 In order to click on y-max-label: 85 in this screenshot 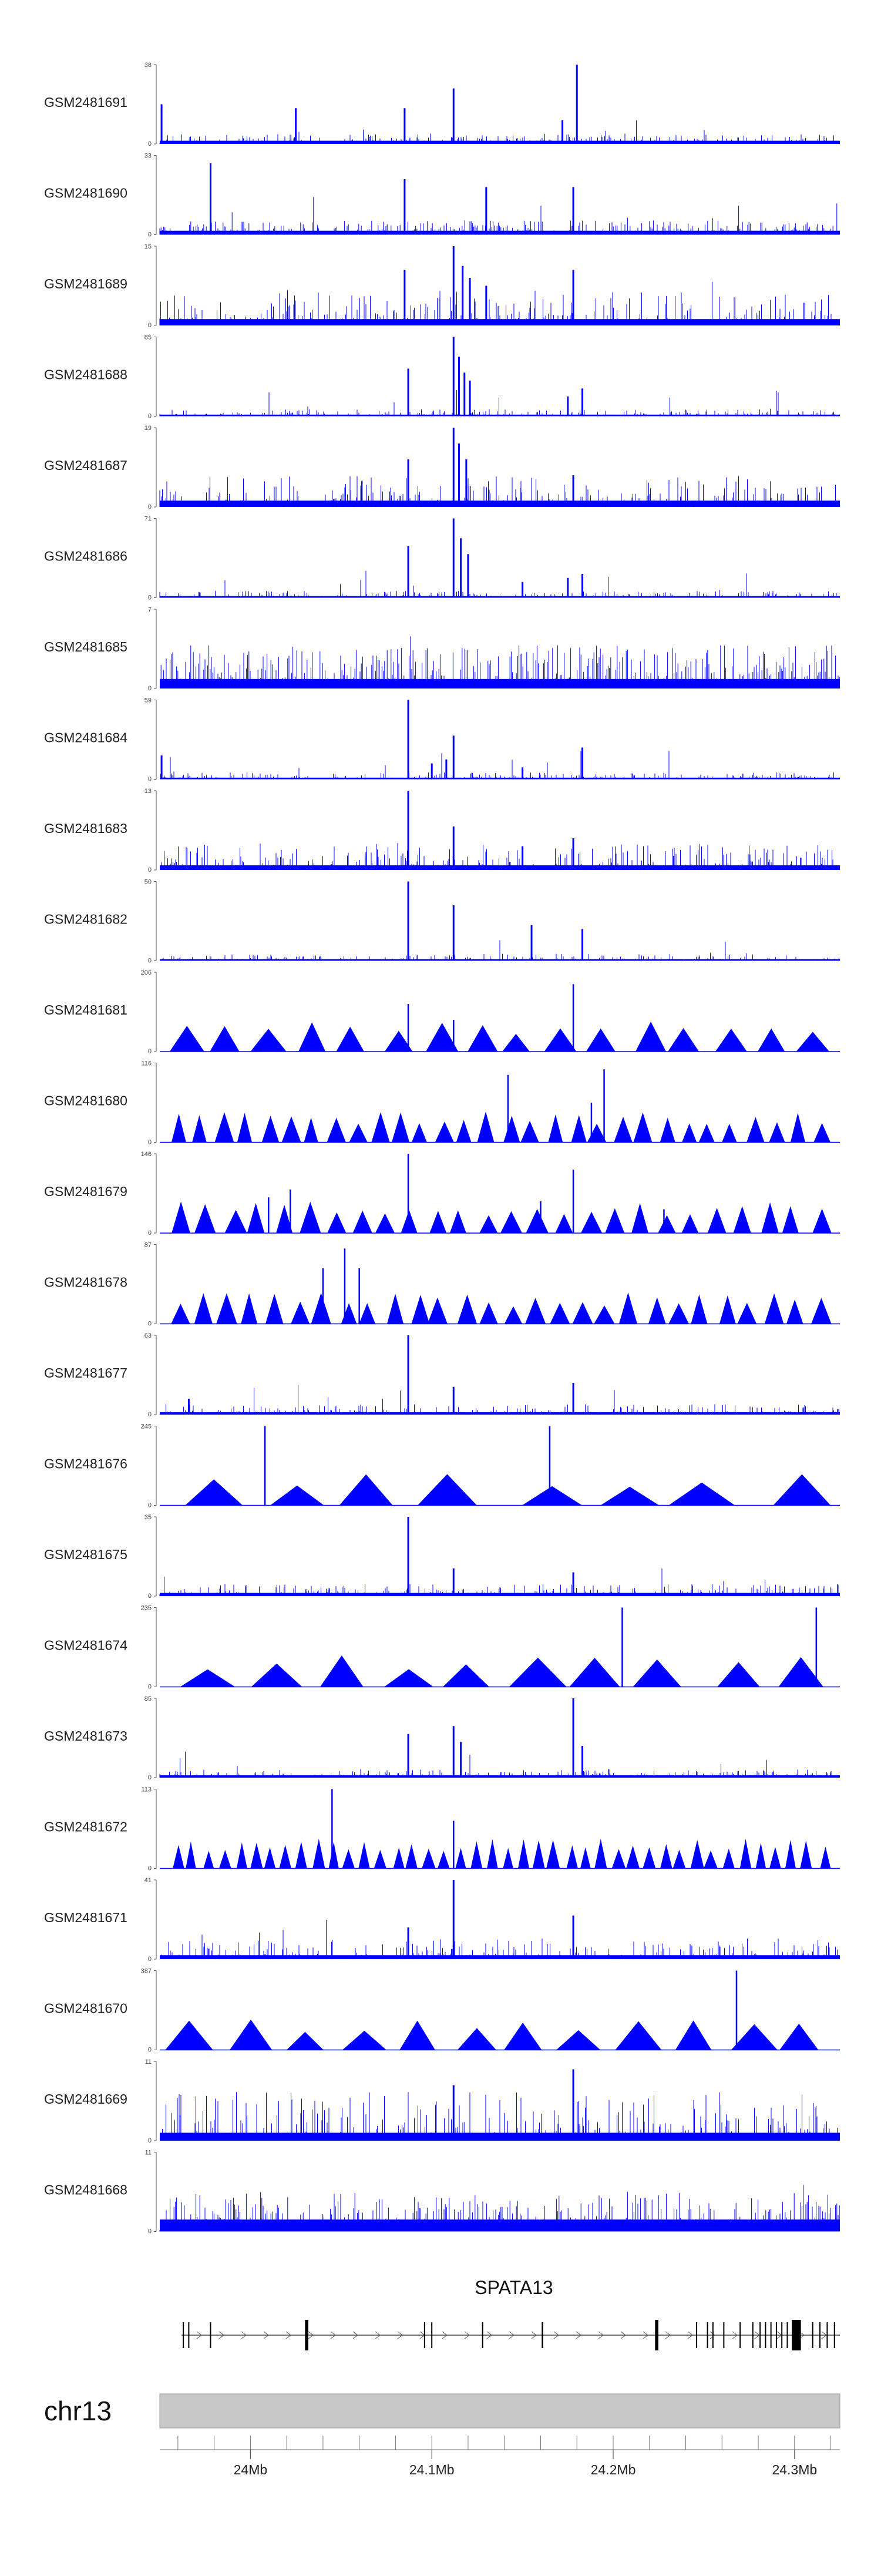, I will do `click(148, 1698)`.